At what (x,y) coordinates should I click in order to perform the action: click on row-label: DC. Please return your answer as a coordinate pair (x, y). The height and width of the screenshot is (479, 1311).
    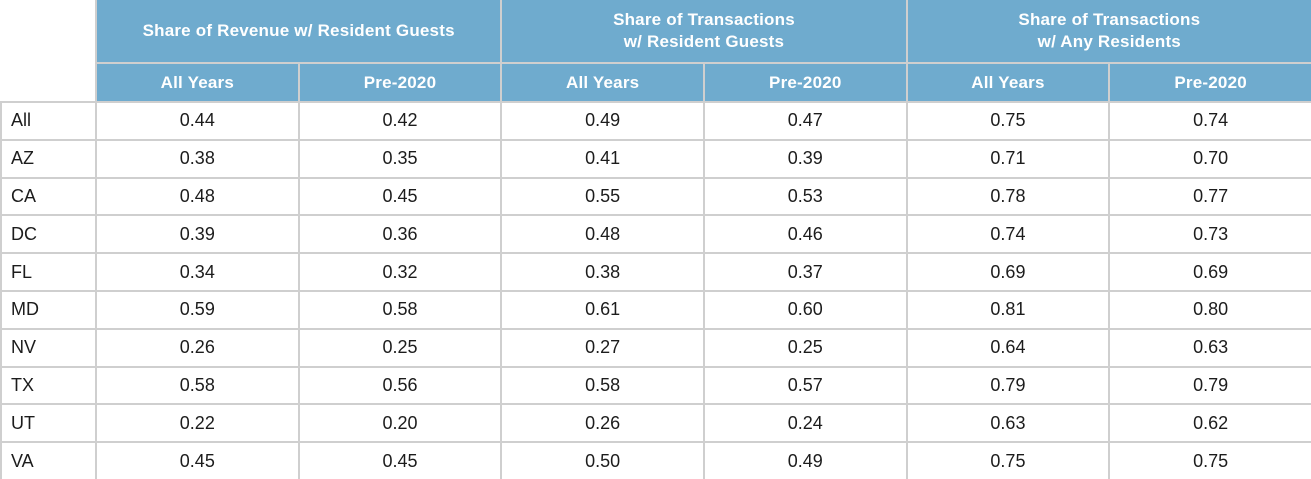
    Looking at the image, I should click on (47, 233).